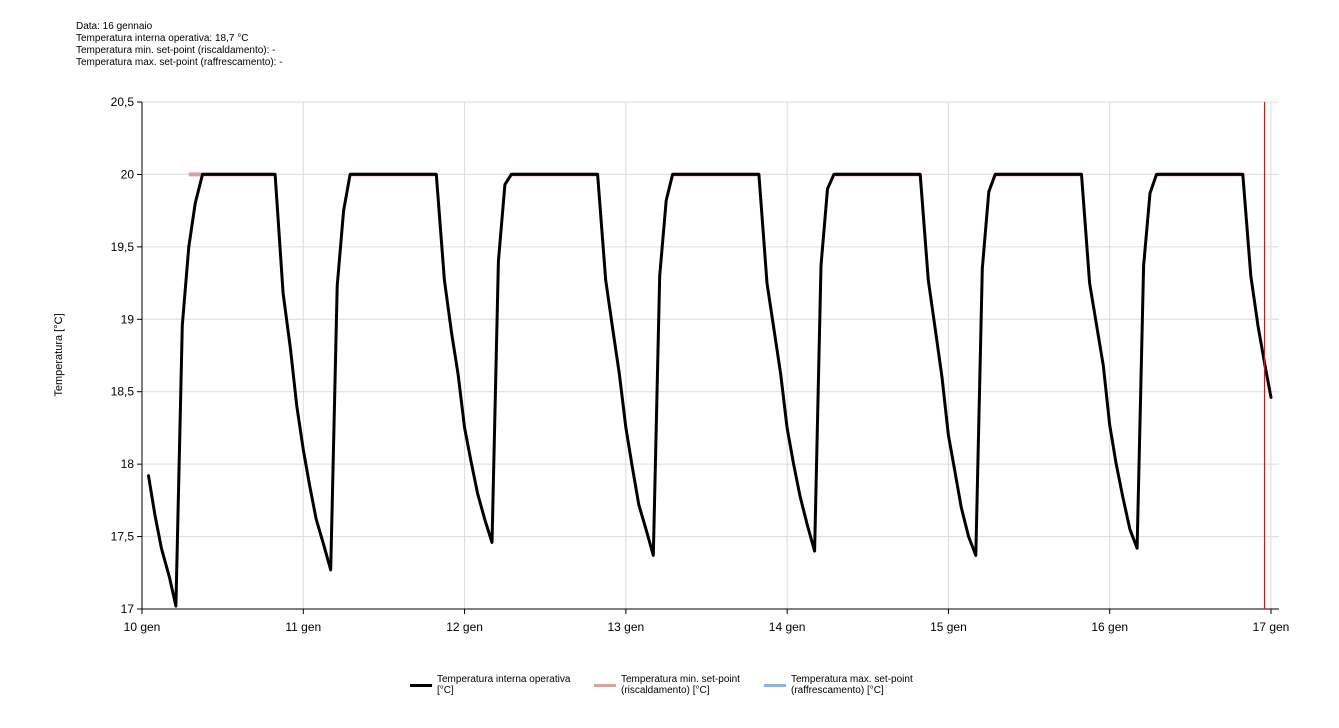 The image size is (1339, 728). I want to click on y-tick-label: 20,5, so click(123, 102).